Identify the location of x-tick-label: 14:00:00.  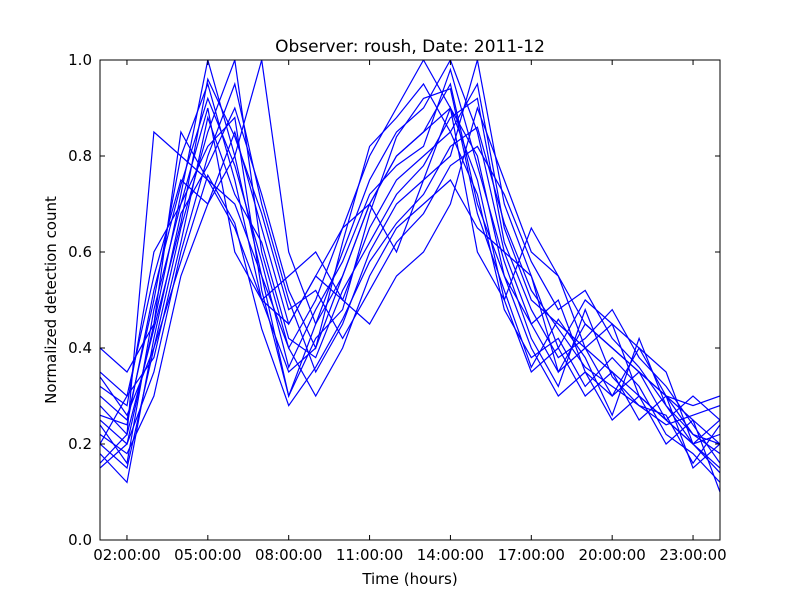
(450, 555).